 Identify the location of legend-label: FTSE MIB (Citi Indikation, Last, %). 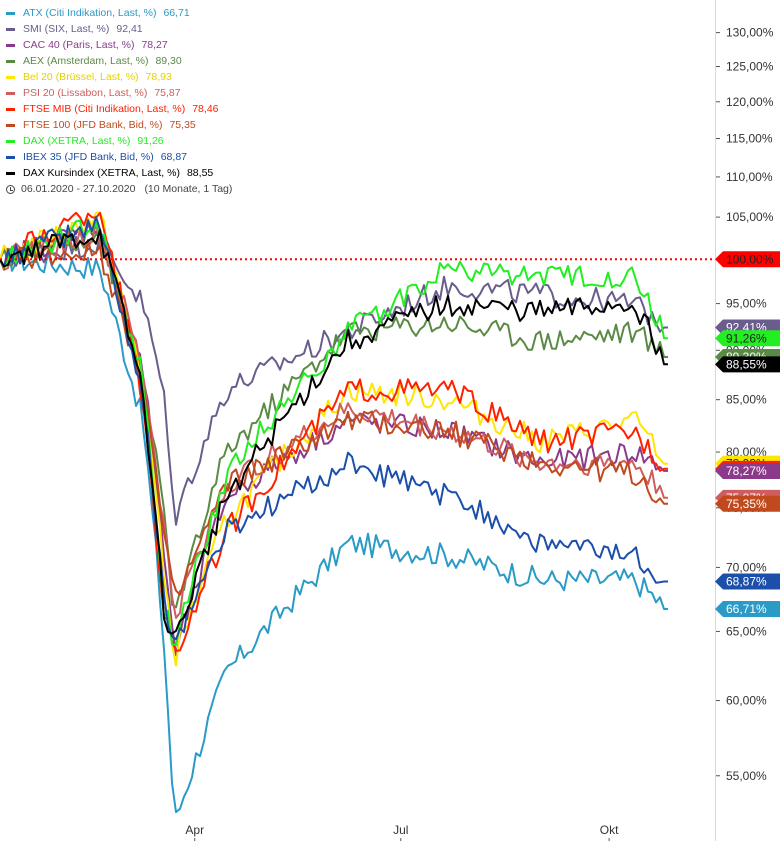
(104, 109).